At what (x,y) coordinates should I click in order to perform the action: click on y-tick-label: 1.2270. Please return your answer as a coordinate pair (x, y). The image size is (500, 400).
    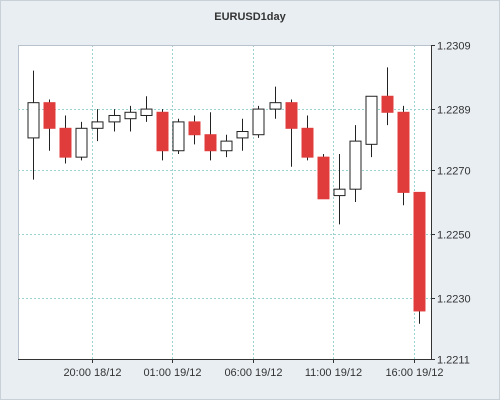
    Looking at the image, I should click on (454, 172).